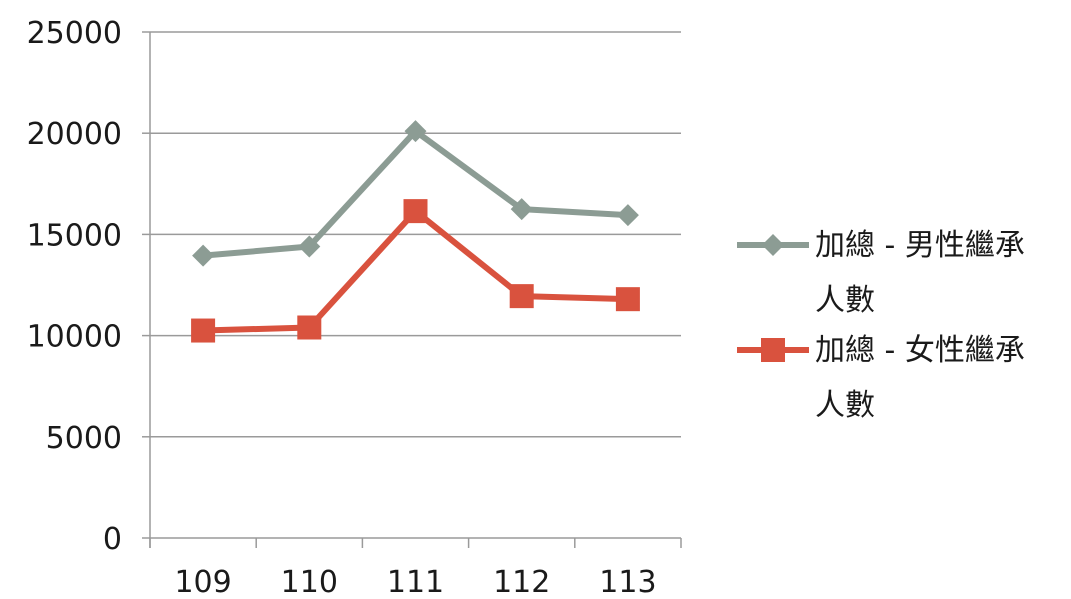 The width and height of the screenshot is (1071, 599). I want to click on x-tick-label: 112, so click(521, 582).